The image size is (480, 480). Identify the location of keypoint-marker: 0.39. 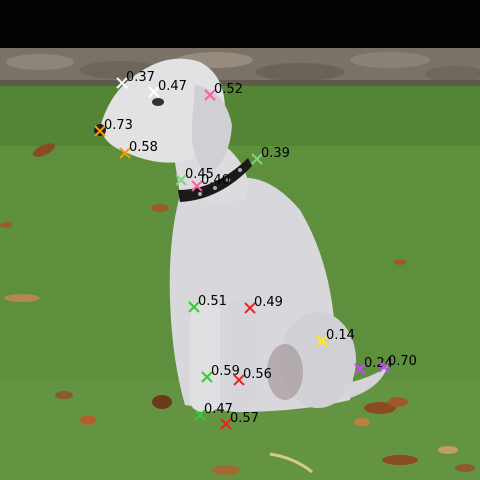
(270, 155).